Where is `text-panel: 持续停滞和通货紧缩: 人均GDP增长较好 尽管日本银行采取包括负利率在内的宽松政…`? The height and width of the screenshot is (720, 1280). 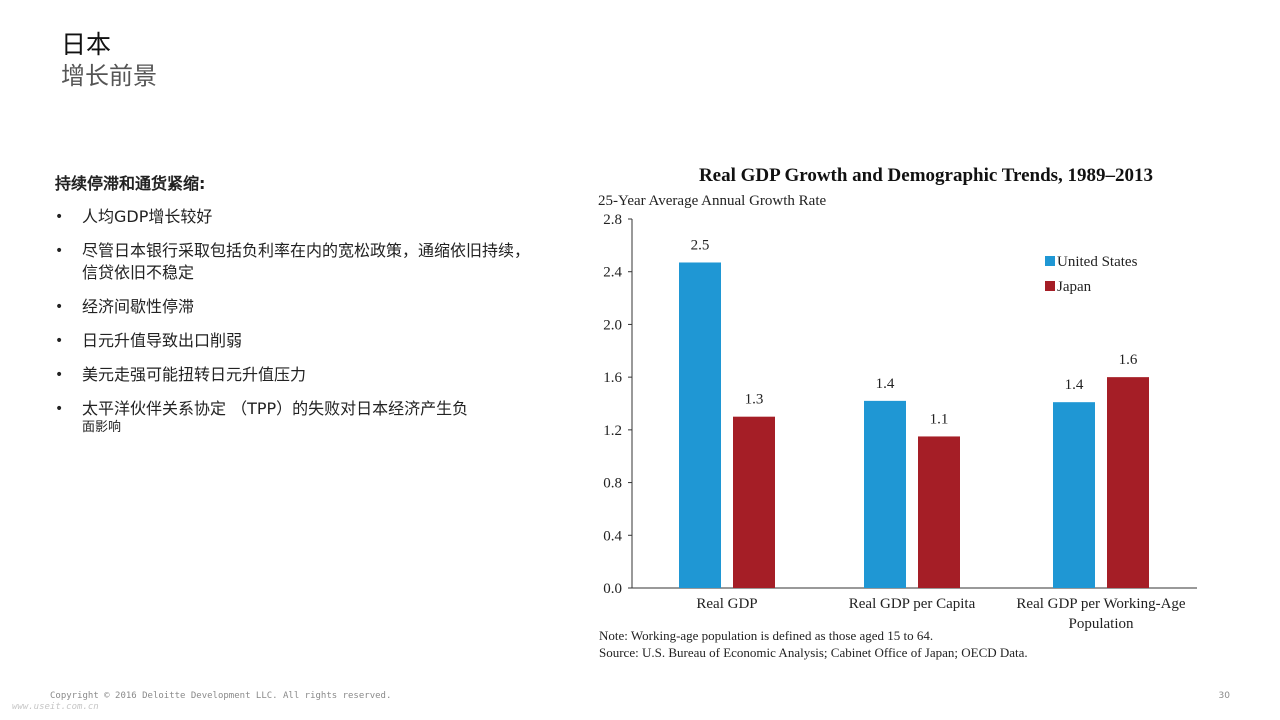 text-panel: 持续停滞和通货紧缩: 人均GDP增长较好 尽管日本银行采取包括负利率在内的宽松政… is located at coordinates (295, 309).